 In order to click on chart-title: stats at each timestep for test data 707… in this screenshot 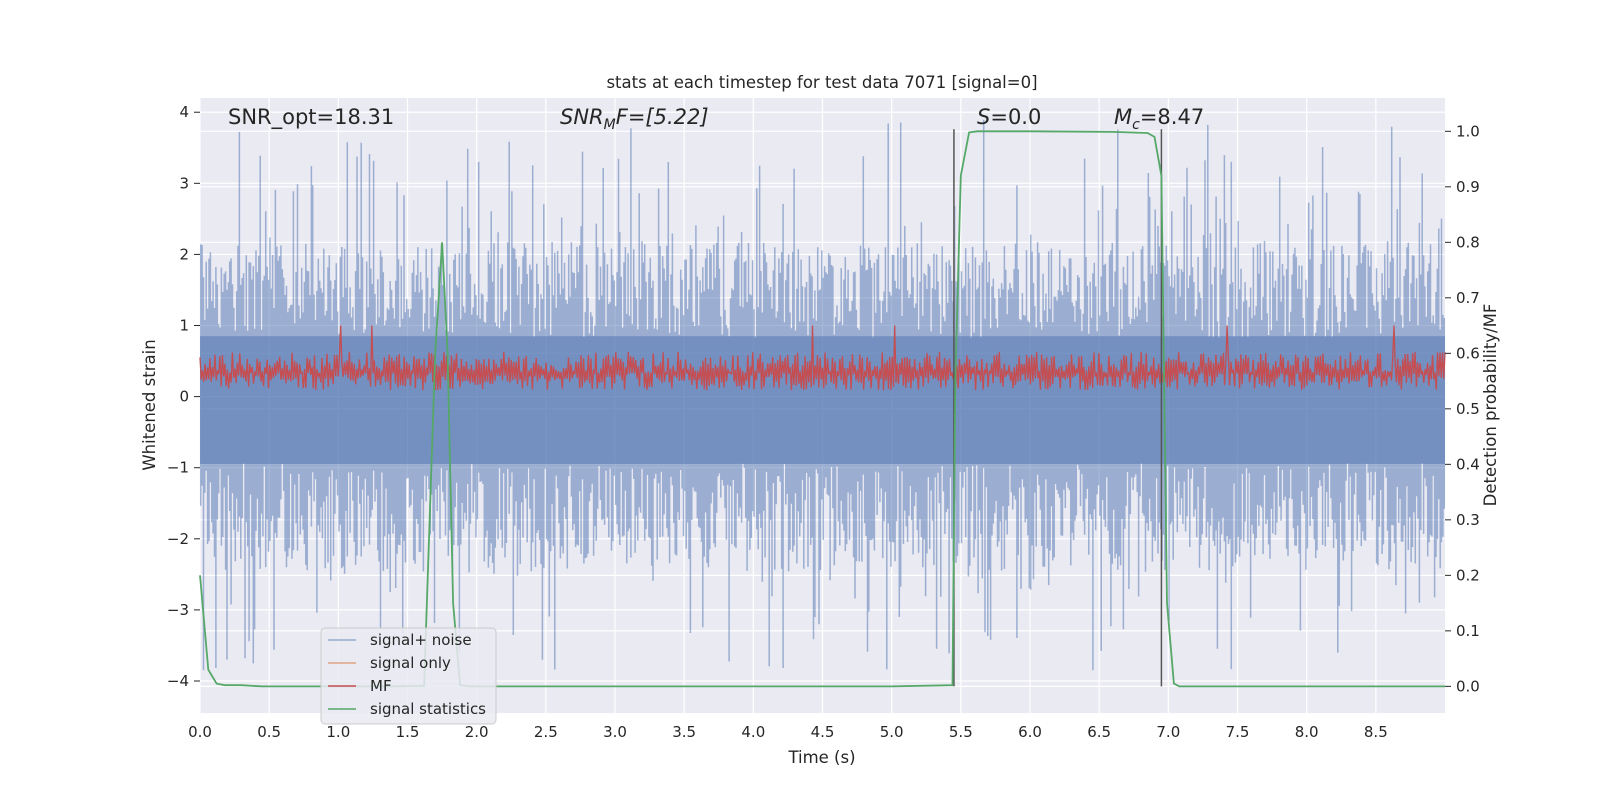, I will do `click(821, 82)`.